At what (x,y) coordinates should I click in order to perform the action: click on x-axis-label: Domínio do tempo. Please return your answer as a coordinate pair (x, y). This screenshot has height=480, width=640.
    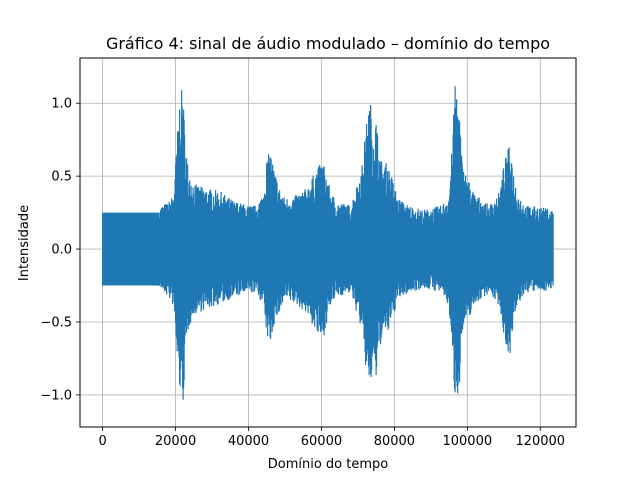
    Looking at the image, I should click on (328, 464).